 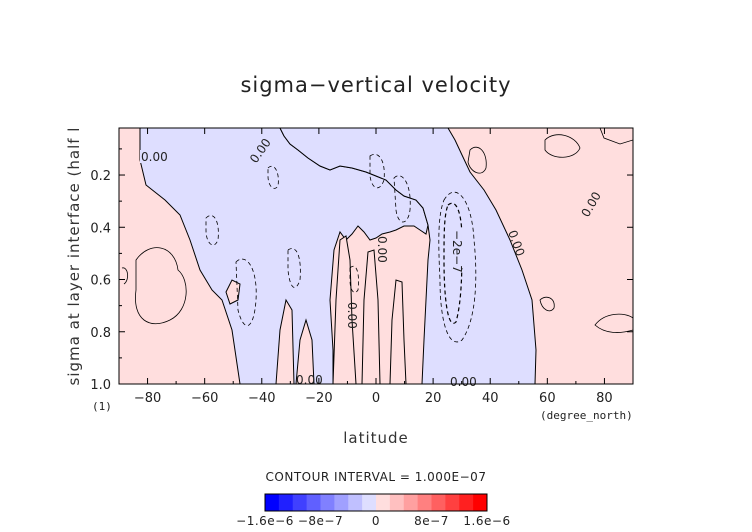 I want to click on x-tick-label: −40, so click(x=261, y=398).